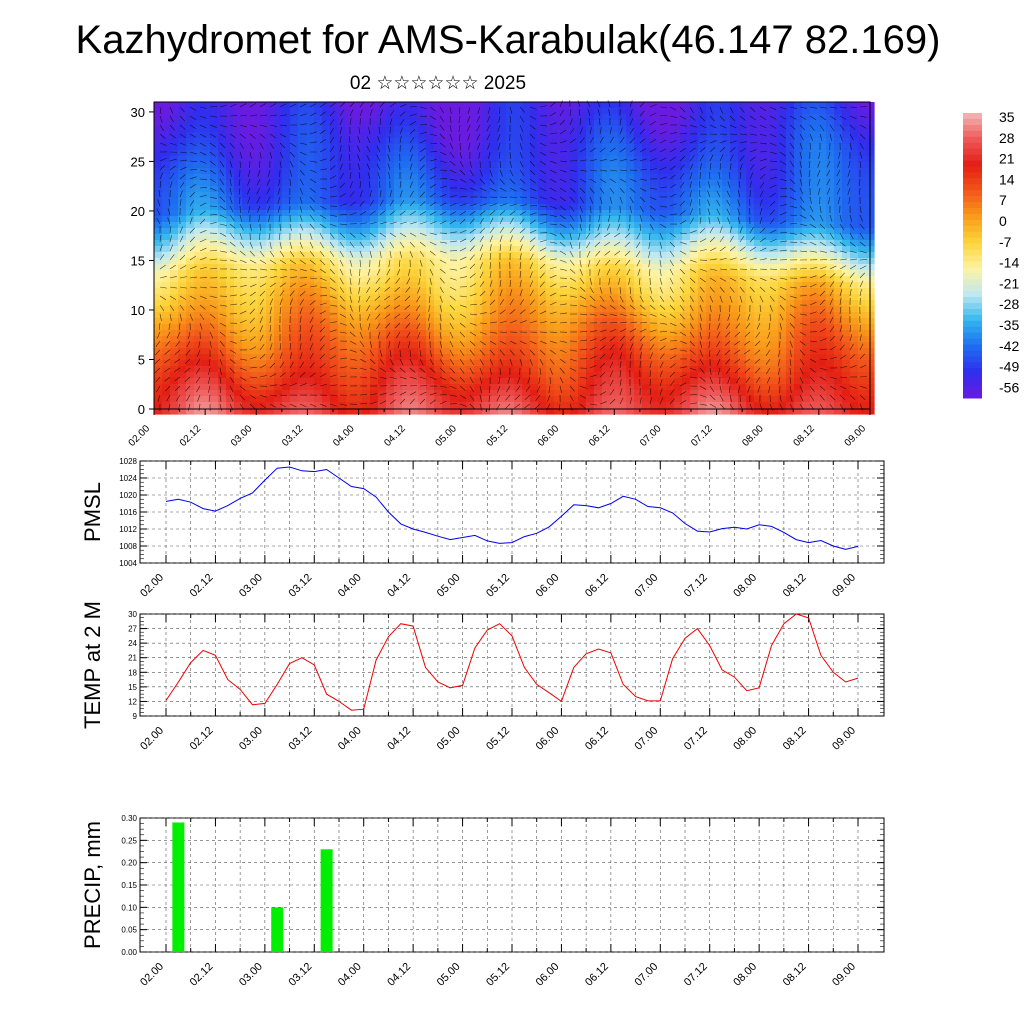  I want to click on cross-section-x-tick: 07.00, so click(651, 436).